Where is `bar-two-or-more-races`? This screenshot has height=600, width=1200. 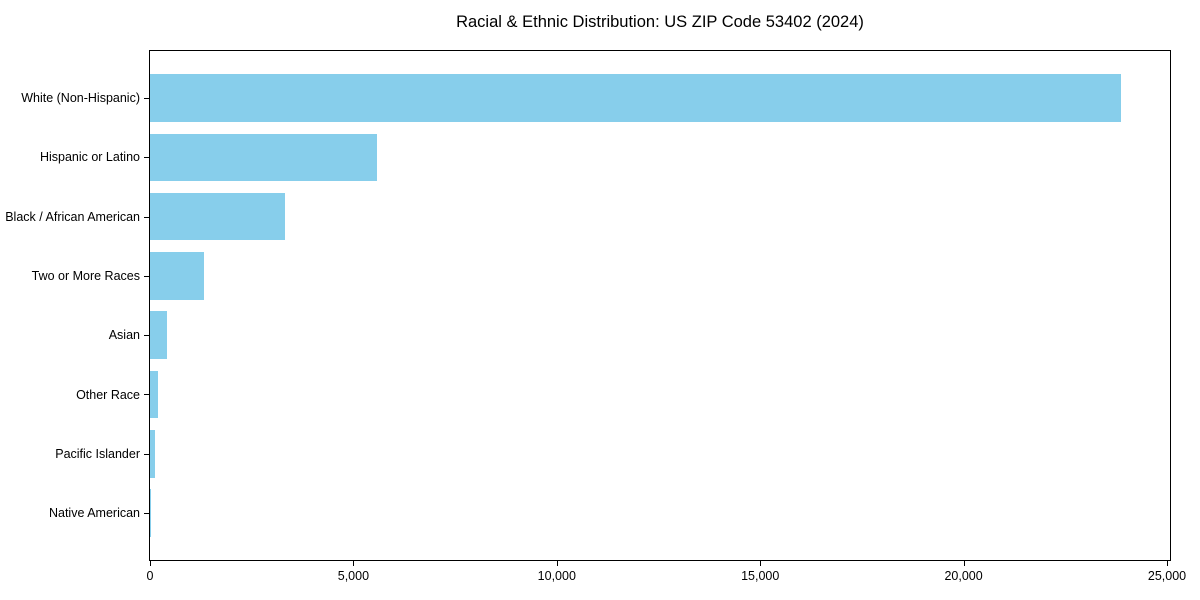
bar-two-or-more-races is located at coordinates (177, 276).